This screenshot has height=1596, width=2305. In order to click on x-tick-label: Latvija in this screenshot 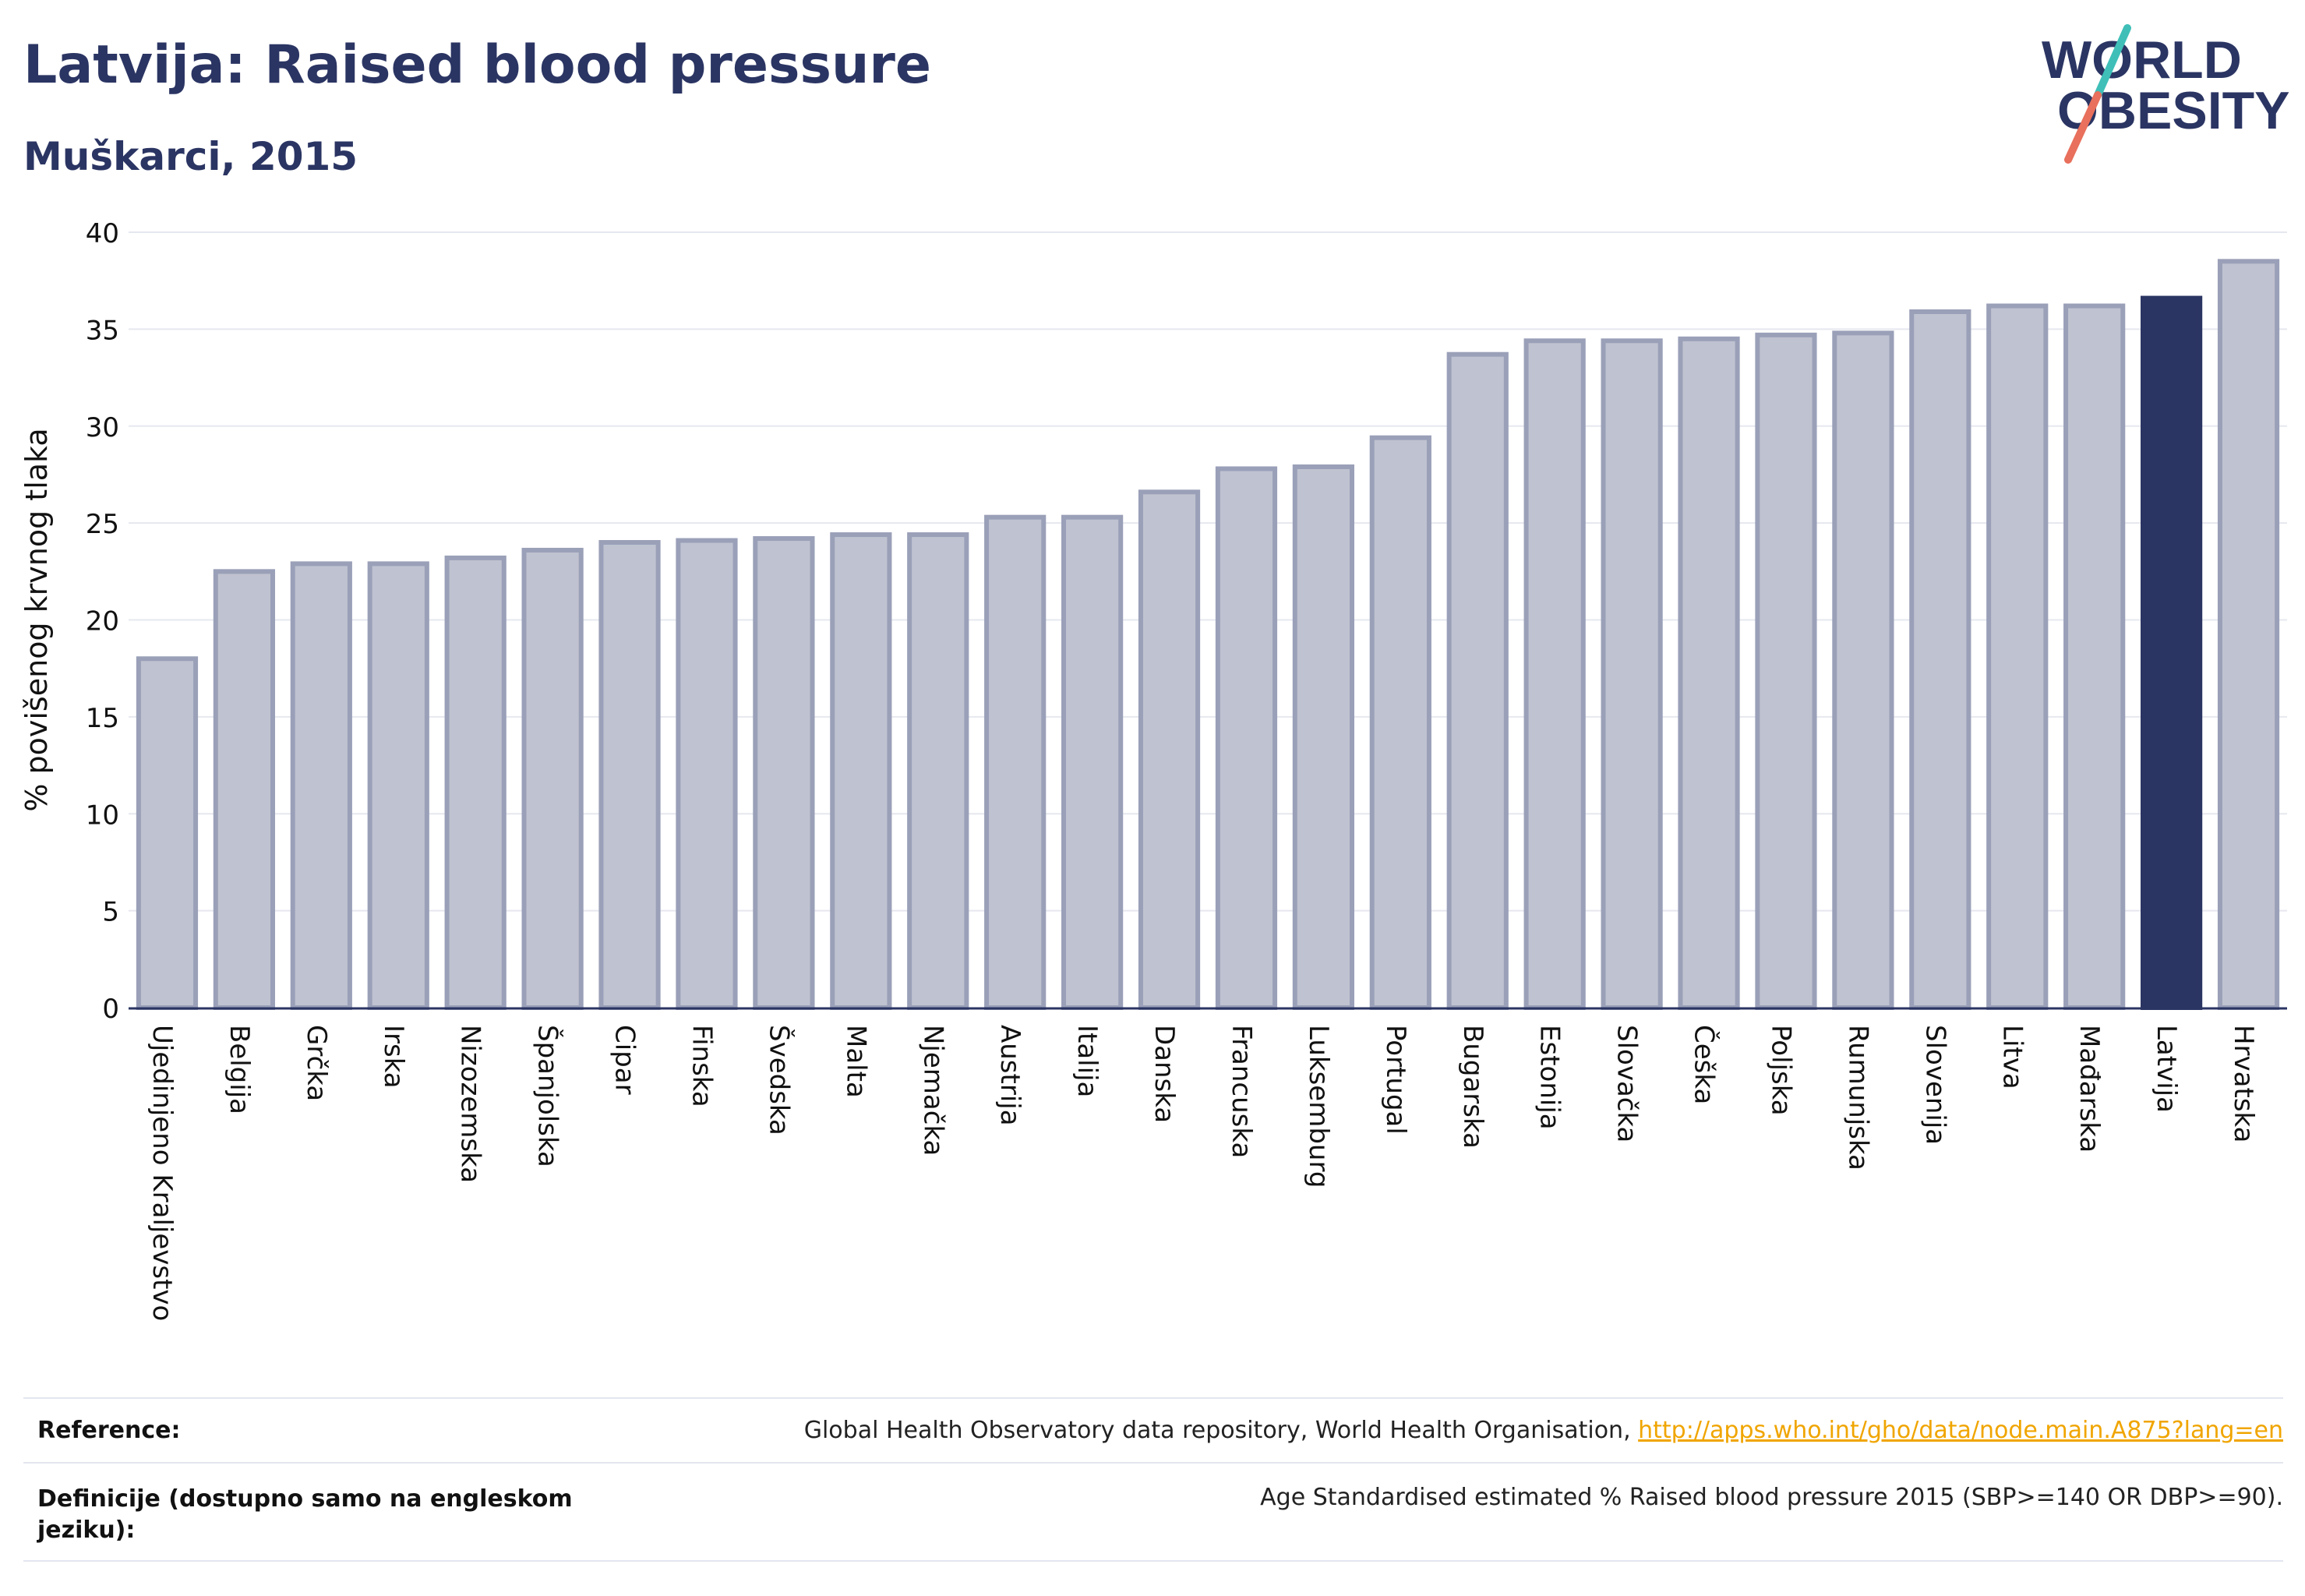, I will do `click(2166, 1069)`.